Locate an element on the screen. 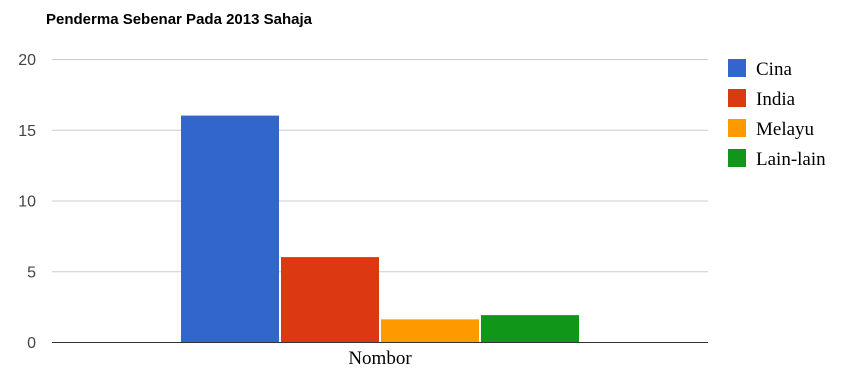  y-tick-label: 15 is located at coordinates (27, 131).